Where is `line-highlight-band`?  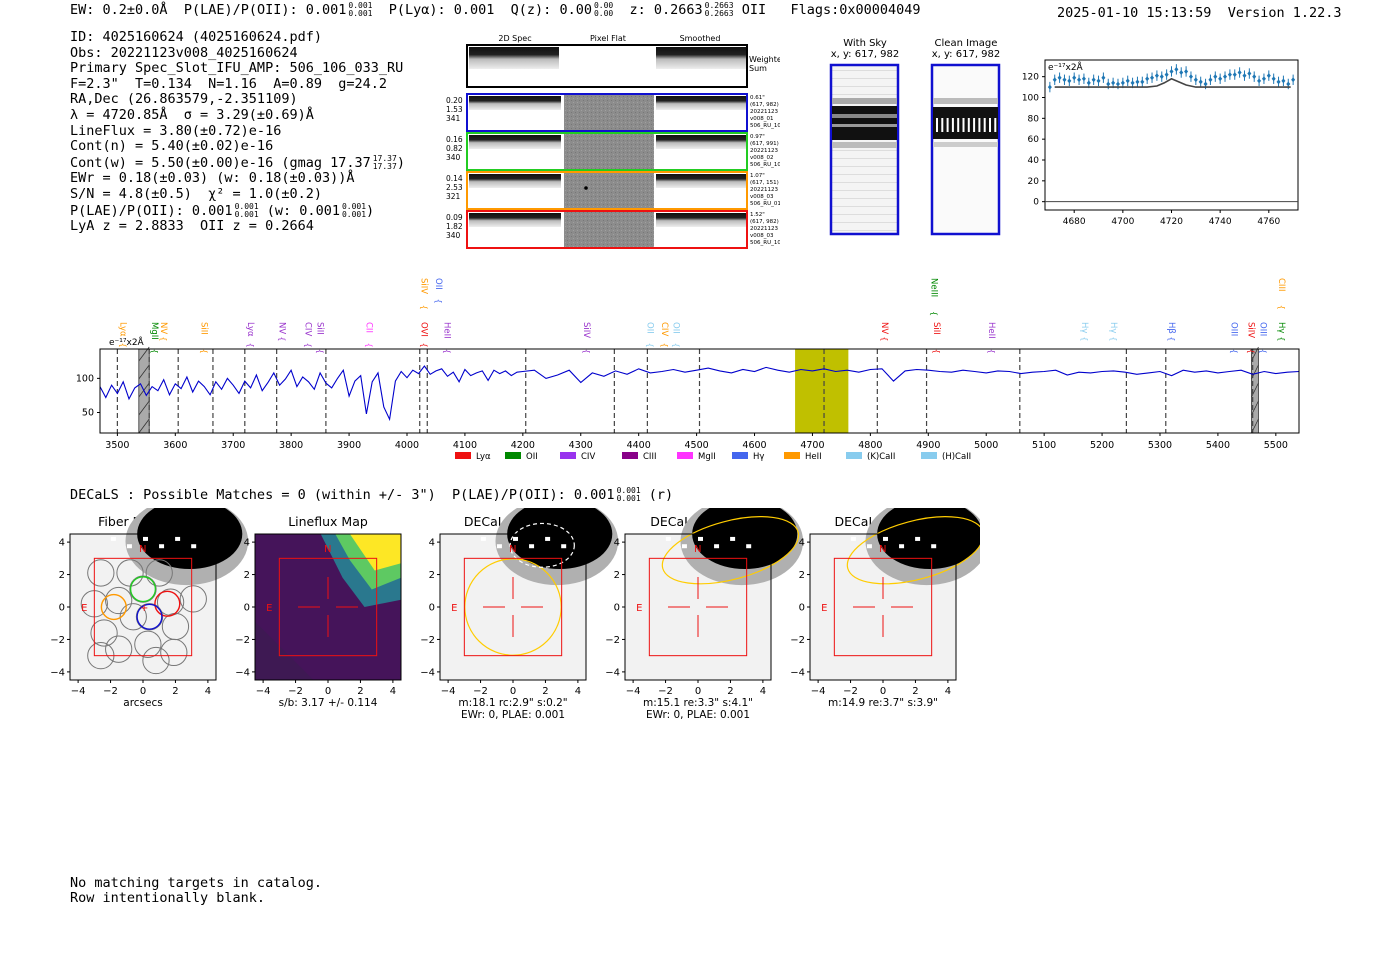 line-highlight-band is located at coordinates (822, 391).